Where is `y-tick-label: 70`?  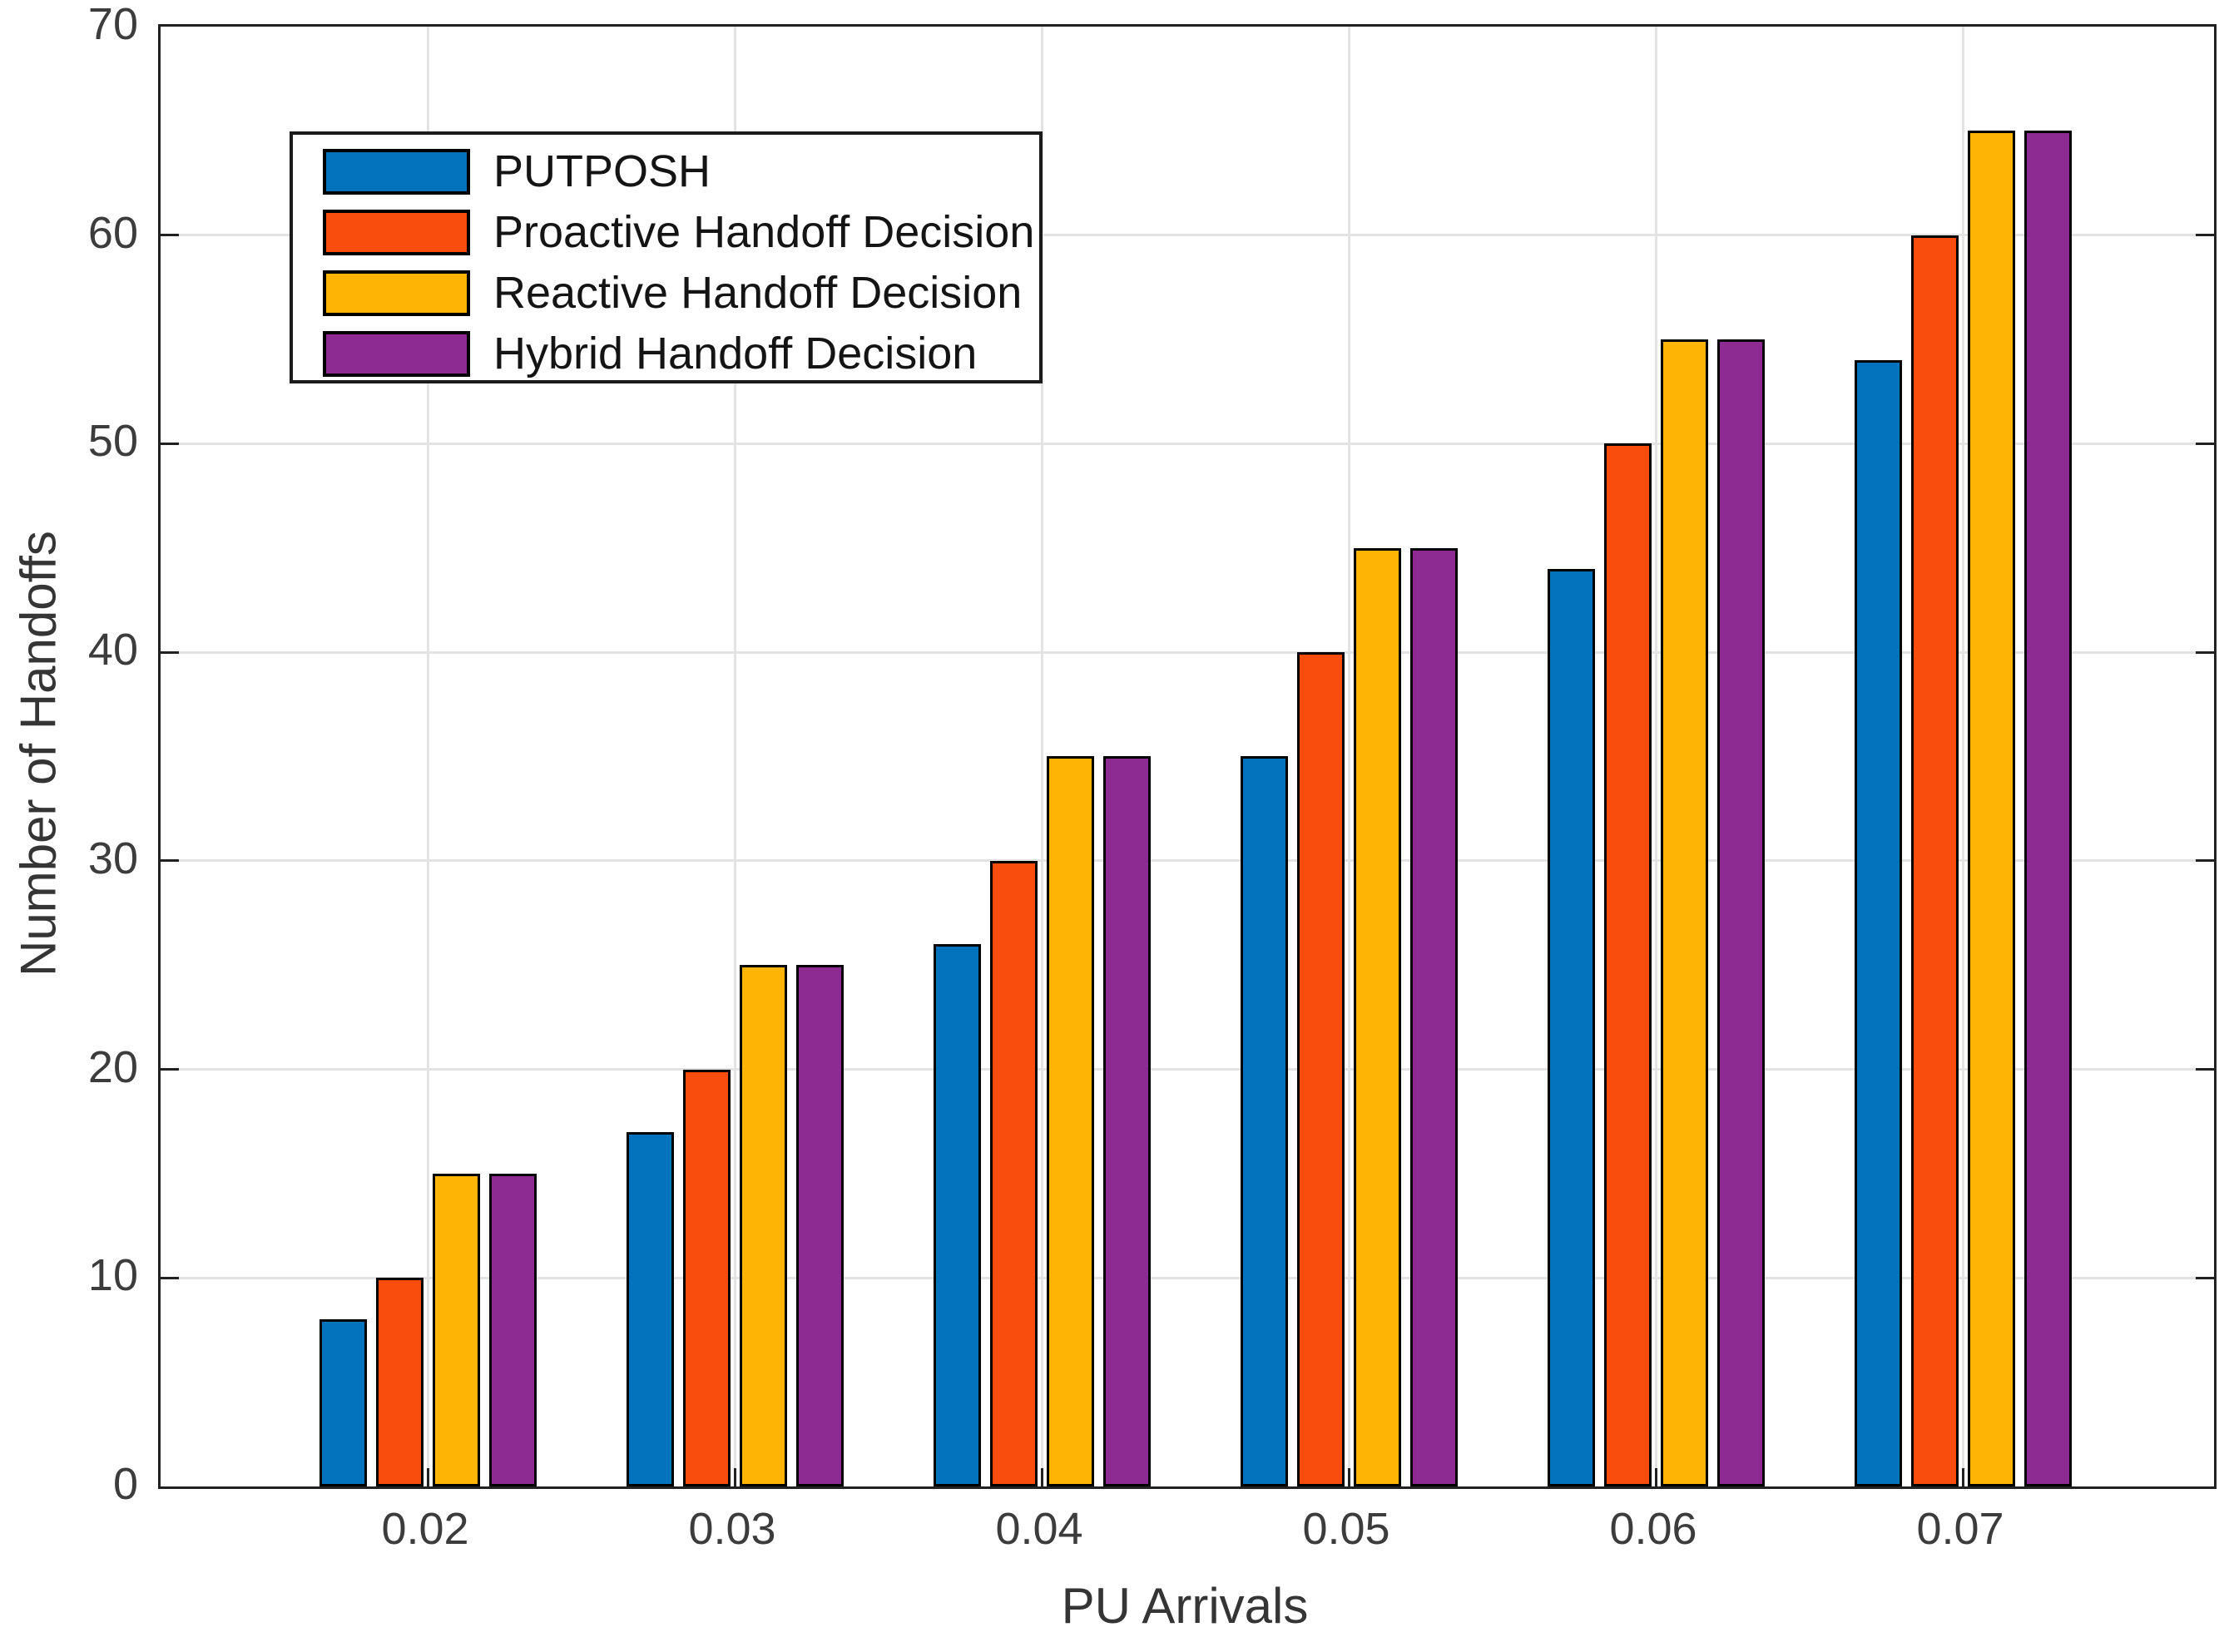
y-tick-label: 70 is located at coordinates (113, 24).